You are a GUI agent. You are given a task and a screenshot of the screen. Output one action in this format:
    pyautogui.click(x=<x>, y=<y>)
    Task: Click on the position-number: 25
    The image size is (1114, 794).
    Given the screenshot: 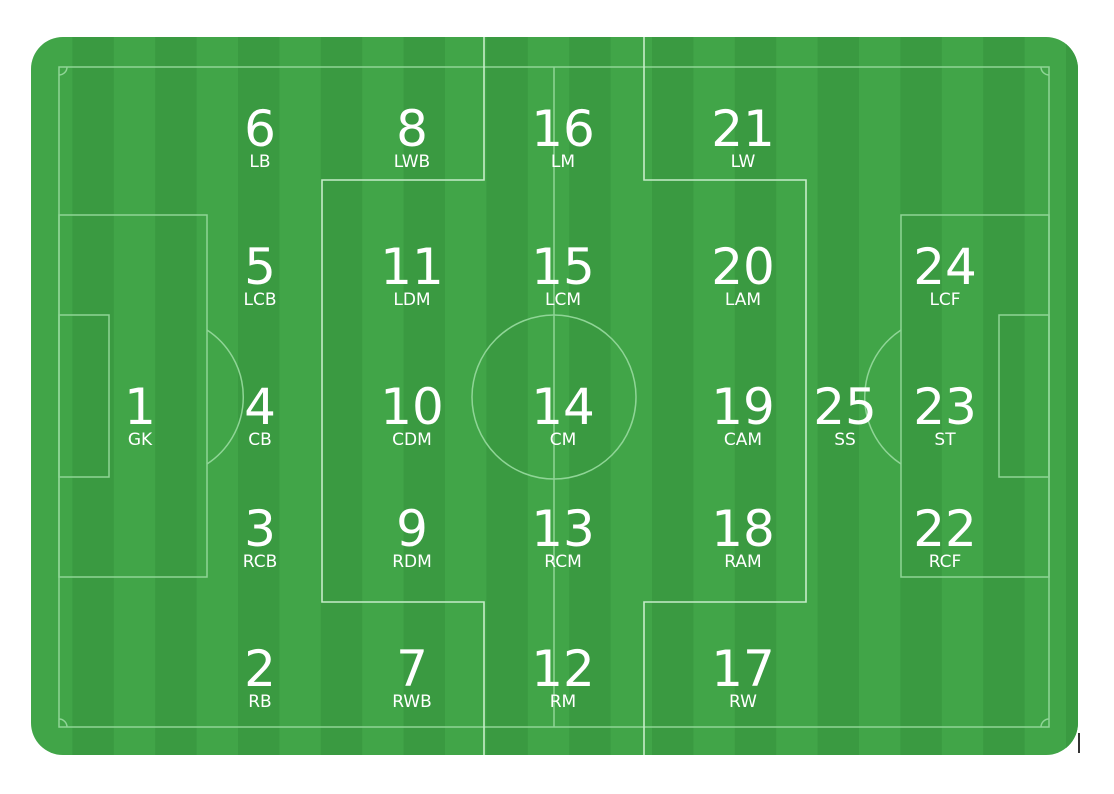 What is the action you would take?
    pyautogui.click(x=845, y=407)
    